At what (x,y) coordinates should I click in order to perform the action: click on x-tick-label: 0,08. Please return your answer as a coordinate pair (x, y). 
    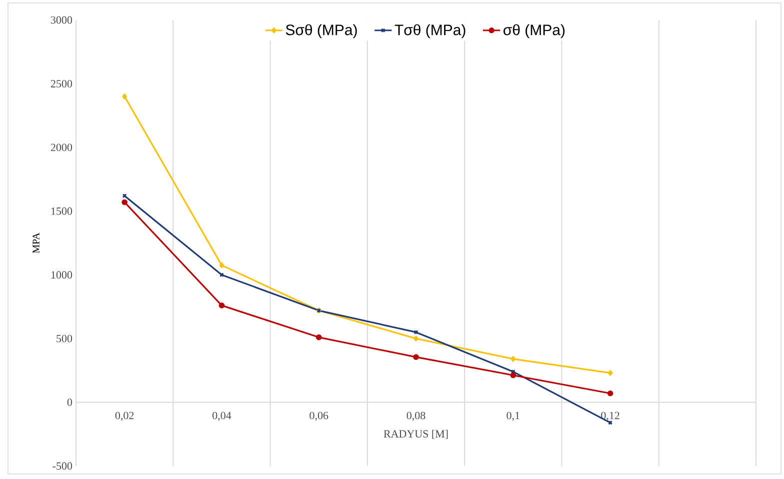
    Looking at the image, I should click on (416, 416).